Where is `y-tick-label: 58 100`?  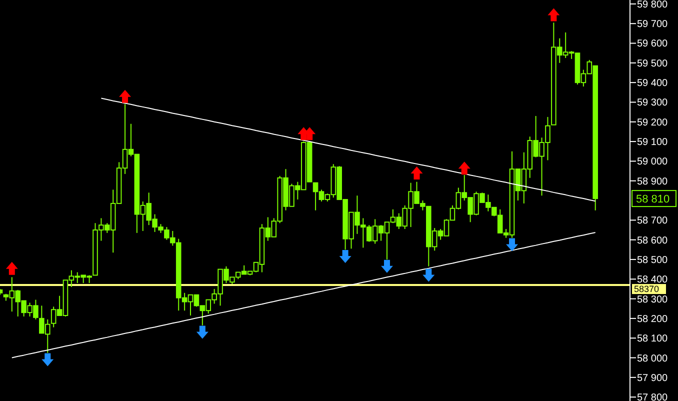 y-tick-label: 58 100 is located at coordinates (652, 339).